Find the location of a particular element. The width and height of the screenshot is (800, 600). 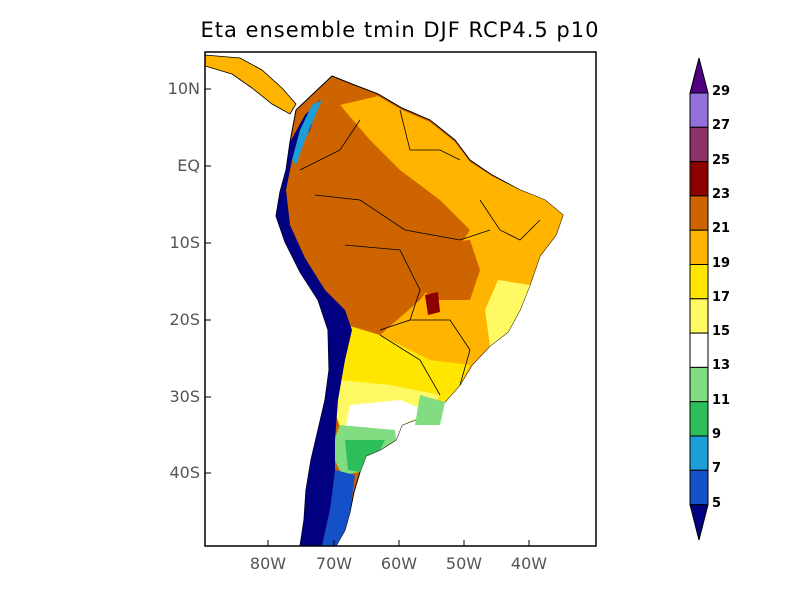

map-title: Eta ensemble tmin DJF RCP4.5 p10 is located at coordinates (400, 30).